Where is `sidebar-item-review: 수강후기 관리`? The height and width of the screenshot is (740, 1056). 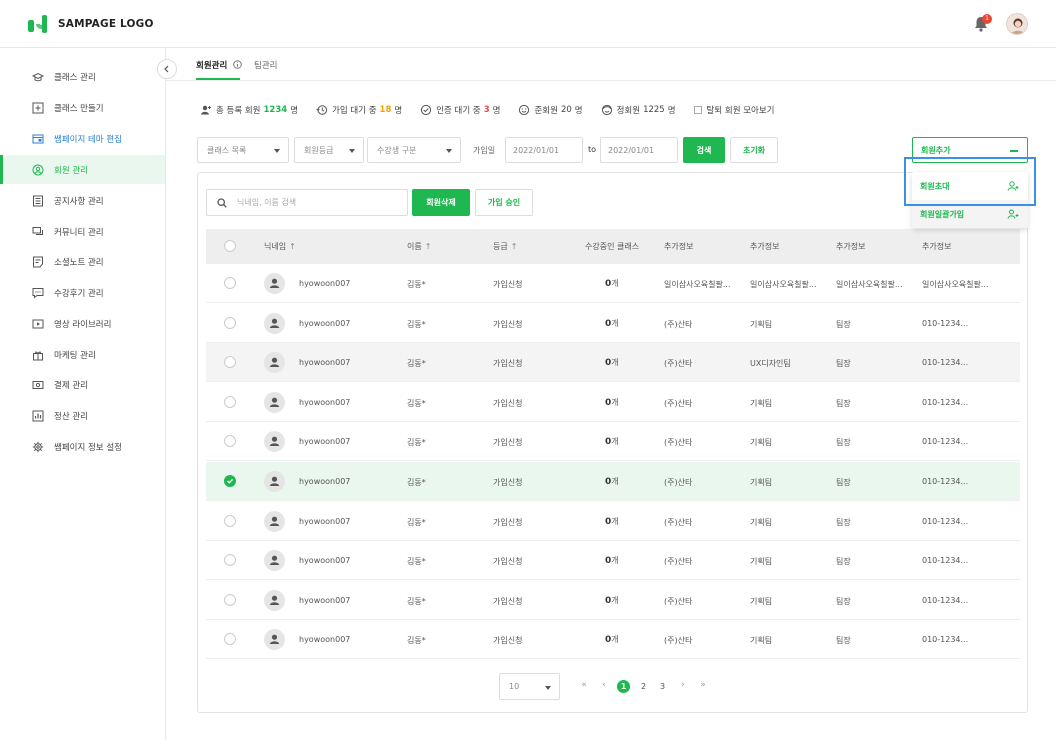 sidebar-item-review: 수강후기 관리 is located at coordinates (82, 292).